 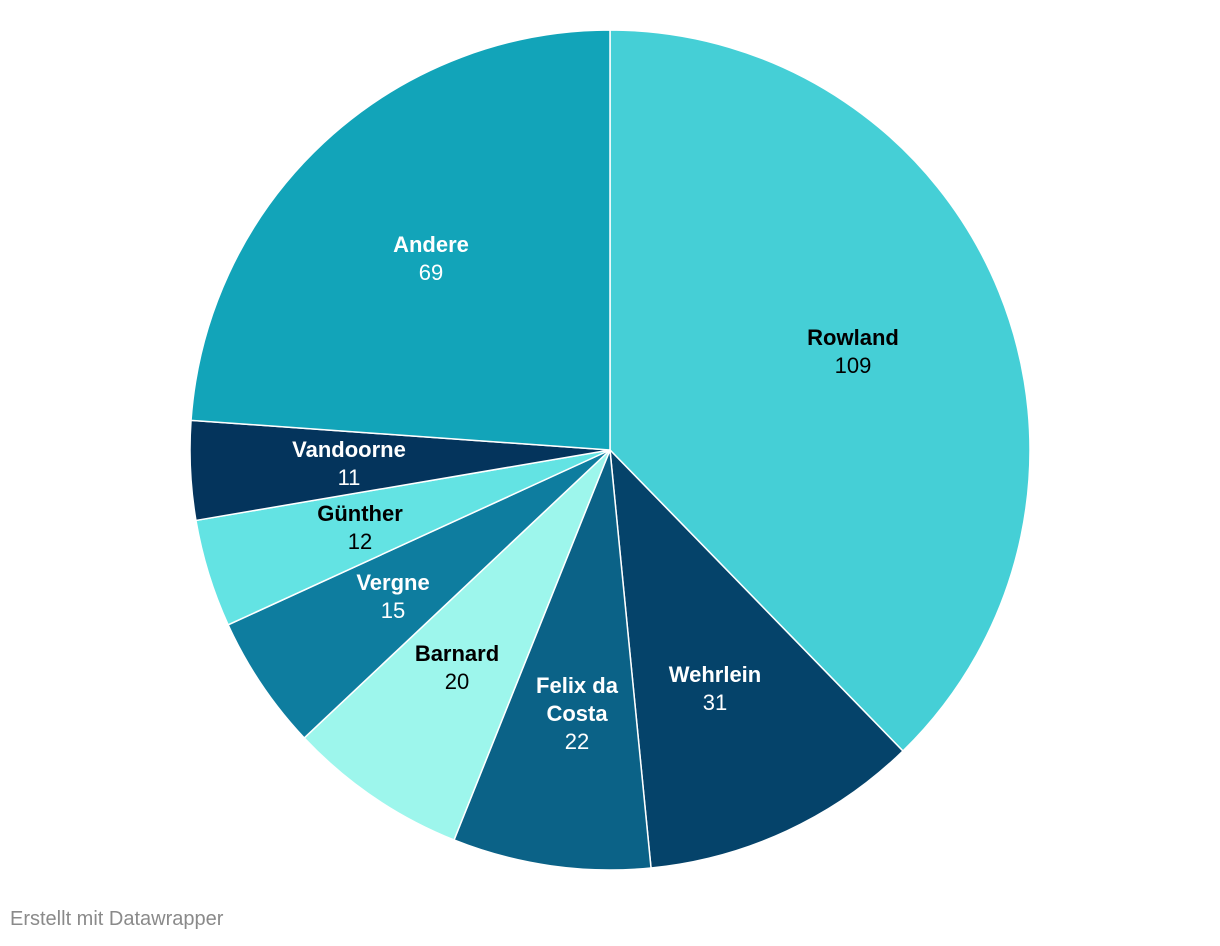 What do you see at coordinates (715, 674) in the screenshot?
I see `slice-label: Wehrlein` at bounding box center [715, 674].